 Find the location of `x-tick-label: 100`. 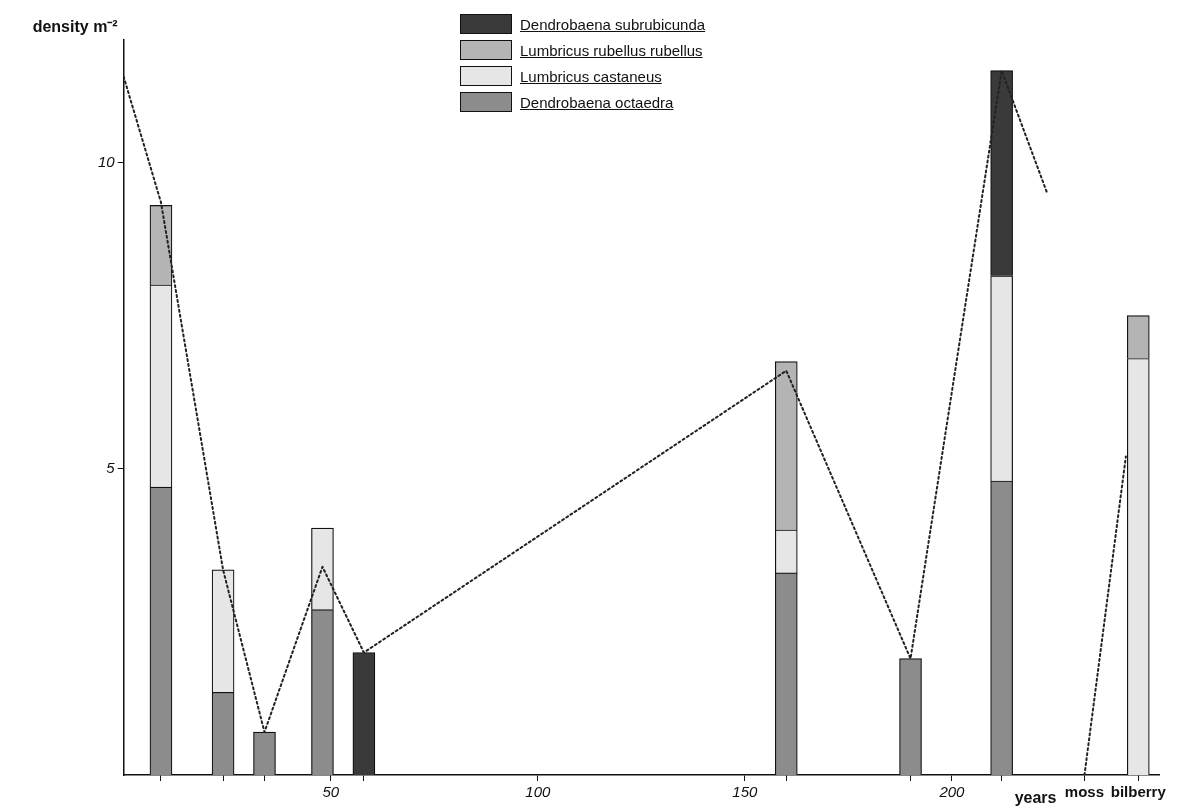

x-tick-label: 100 is located at coordinates (538, 792).